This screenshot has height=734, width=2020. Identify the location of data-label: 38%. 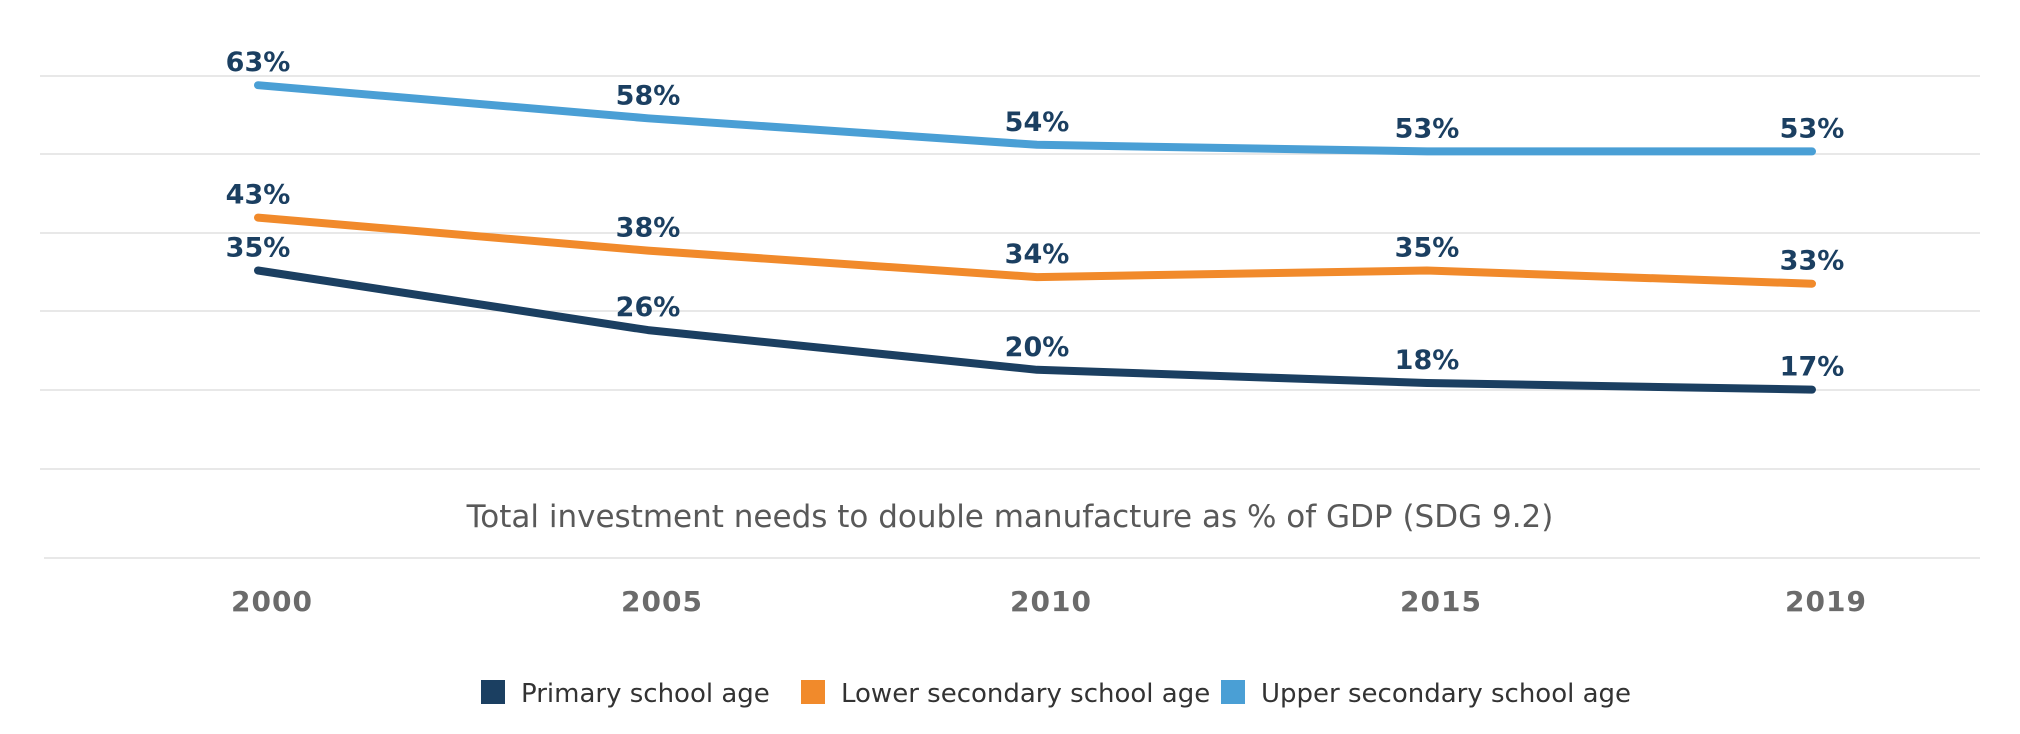
(648, 228).